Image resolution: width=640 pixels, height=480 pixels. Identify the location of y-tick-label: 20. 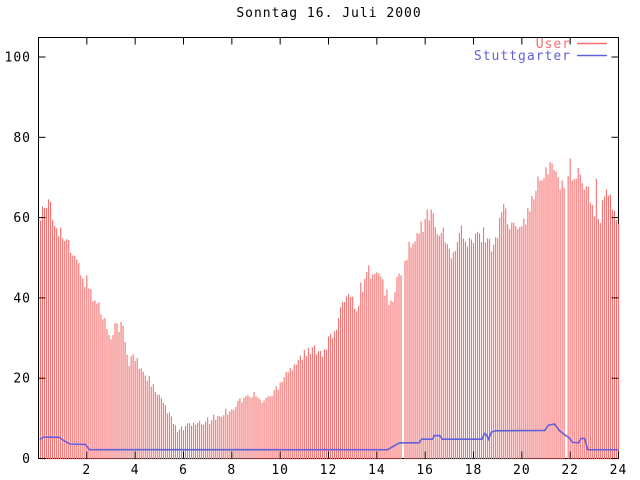
(22, 379).